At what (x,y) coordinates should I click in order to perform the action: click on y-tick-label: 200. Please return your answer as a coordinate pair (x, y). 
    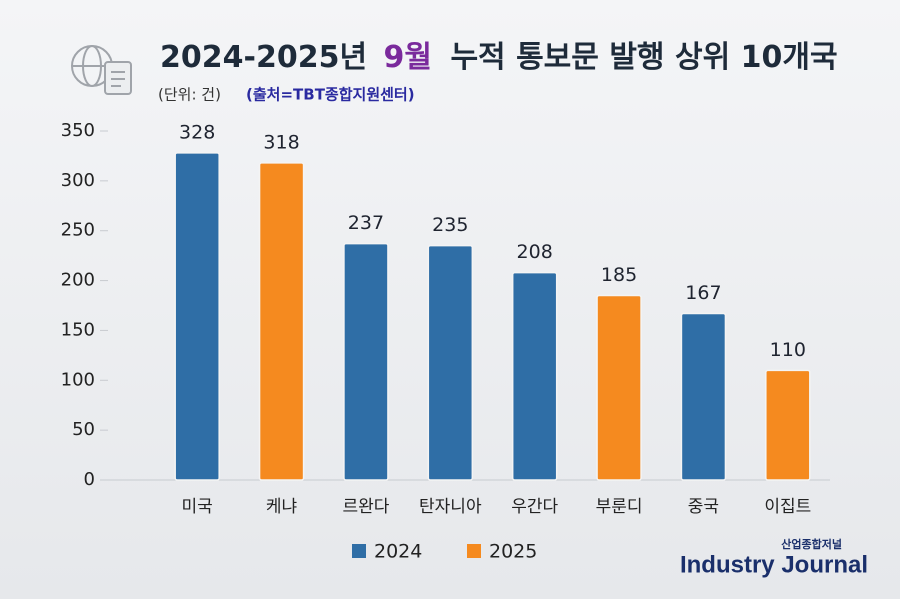
    Looking at the image, I should click on (78, 280).